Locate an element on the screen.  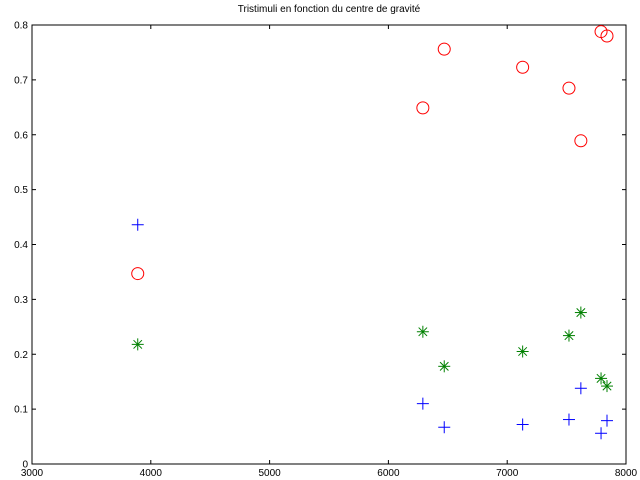
x-tick-label: 4000 is located at coordinates (151, 473).